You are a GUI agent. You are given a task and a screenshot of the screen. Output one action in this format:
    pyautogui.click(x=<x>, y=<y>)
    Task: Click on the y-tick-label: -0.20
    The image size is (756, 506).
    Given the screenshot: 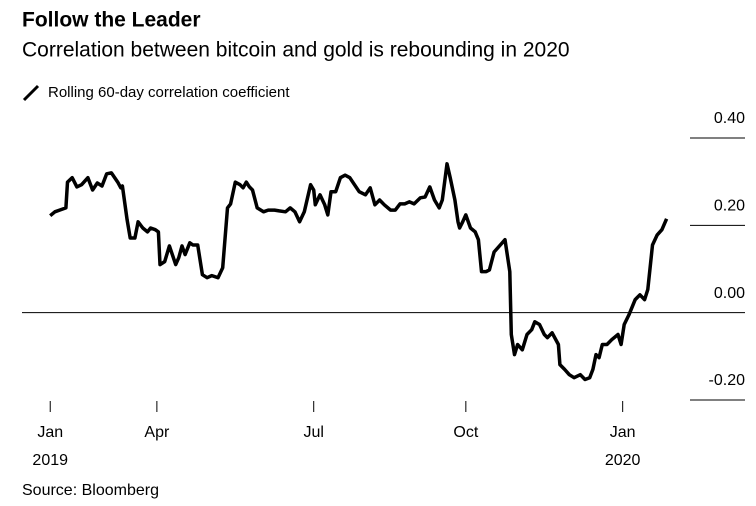 What is the action you would take?
    pyautogui.click(x=727, y=380)
    